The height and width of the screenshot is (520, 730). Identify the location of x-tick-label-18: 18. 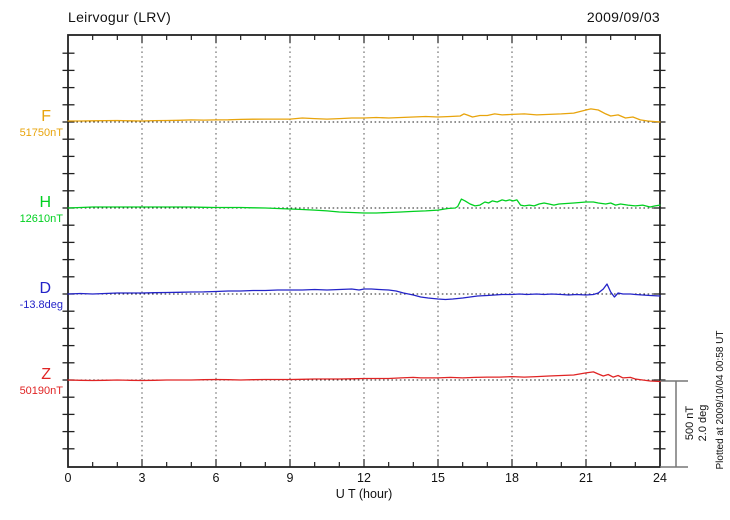
(512, 478).